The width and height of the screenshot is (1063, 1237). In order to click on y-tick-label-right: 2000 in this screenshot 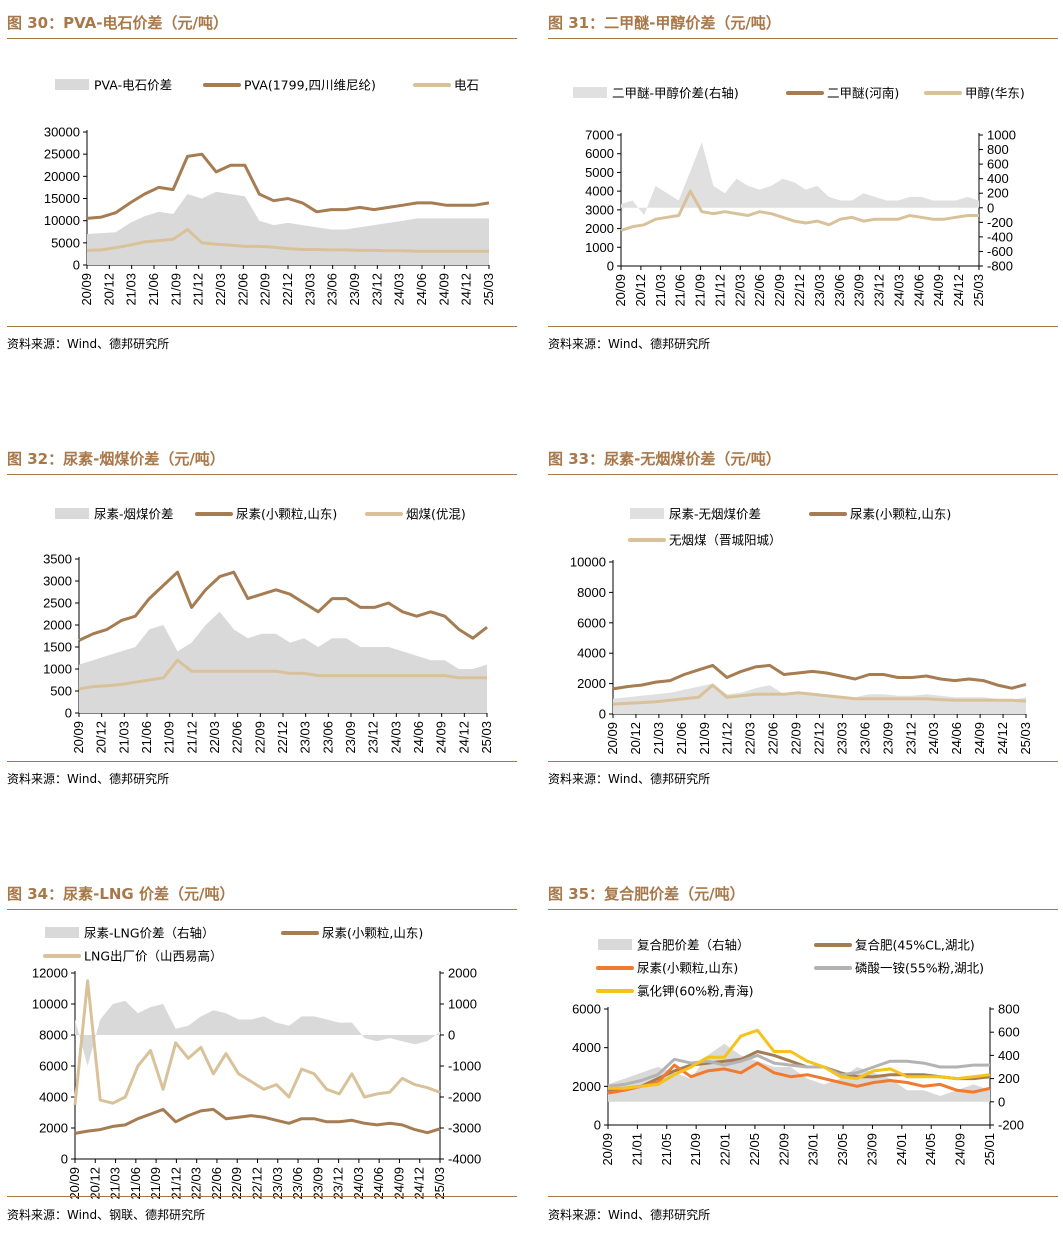, I will do `click(462, 973)`.